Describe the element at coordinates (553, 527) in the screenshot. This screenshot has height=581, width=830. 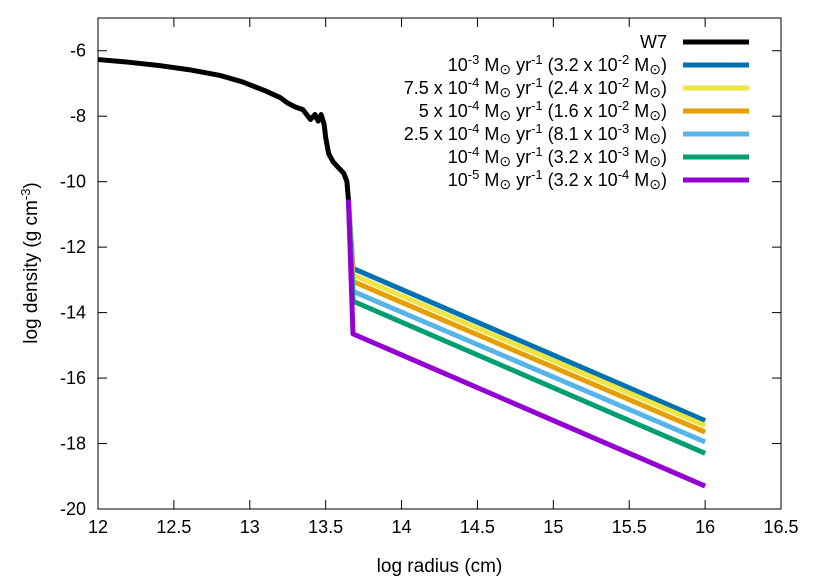
I see `x-tick-label: 15` at that location.